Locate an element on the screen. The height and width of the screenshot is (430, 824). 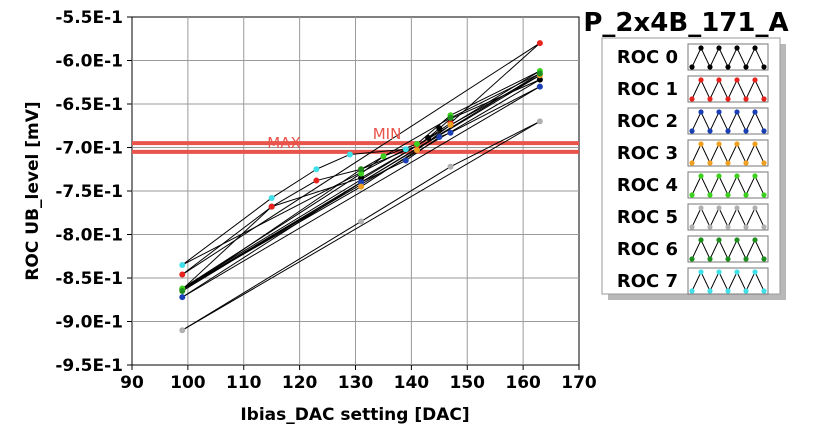
legend-item-roc-1: ROC 1 is located at coordinates (693, 89).